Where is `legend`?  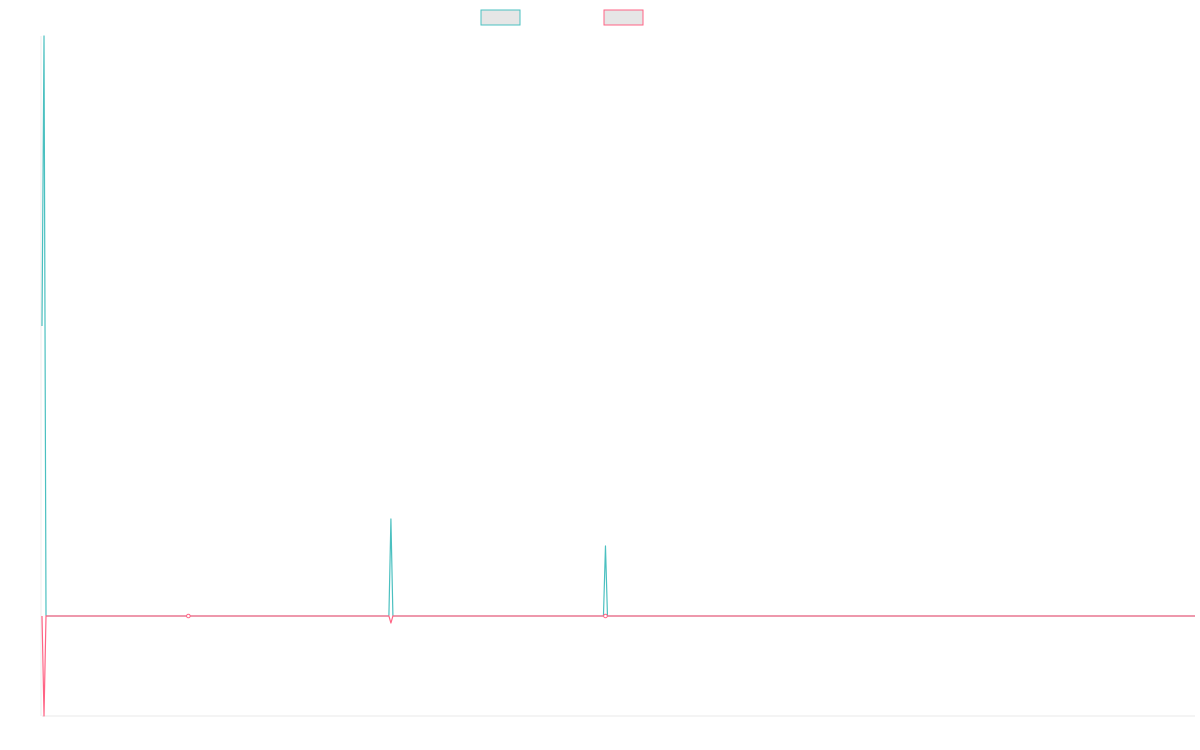
legend is located at coordinates (562, 17).